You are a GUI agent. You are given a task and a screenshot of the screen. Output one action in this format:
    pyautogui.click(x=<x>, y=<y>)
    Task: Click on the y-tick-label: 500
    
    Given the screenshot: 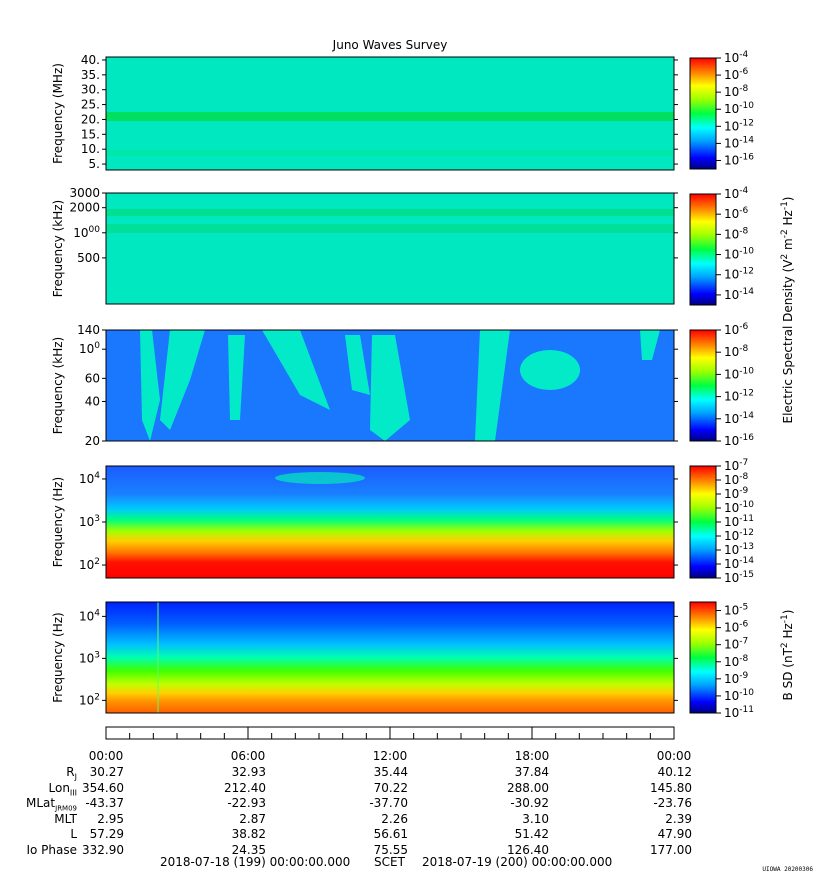 What is the action you would take?
    pyautogui.click(x=88, y=258)
    